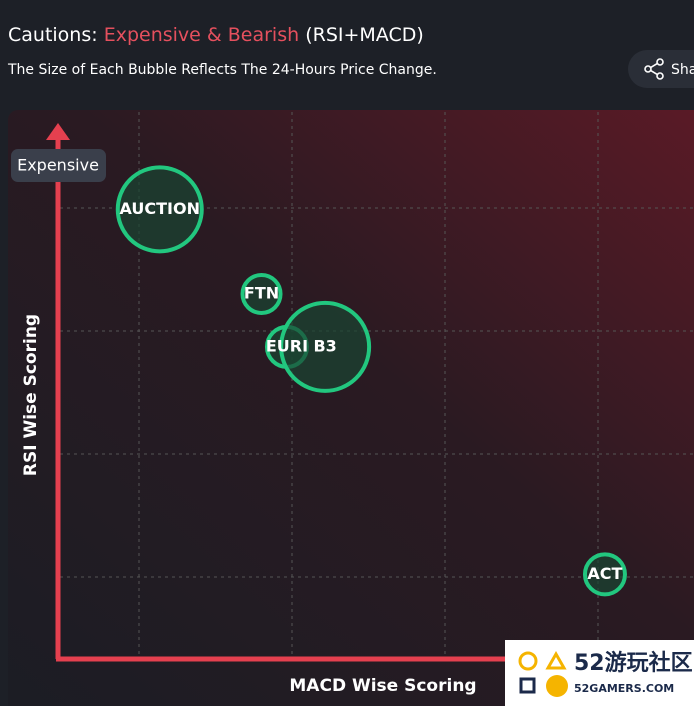  I want to click on bubble-label: AUCTION, so click(160, 208).